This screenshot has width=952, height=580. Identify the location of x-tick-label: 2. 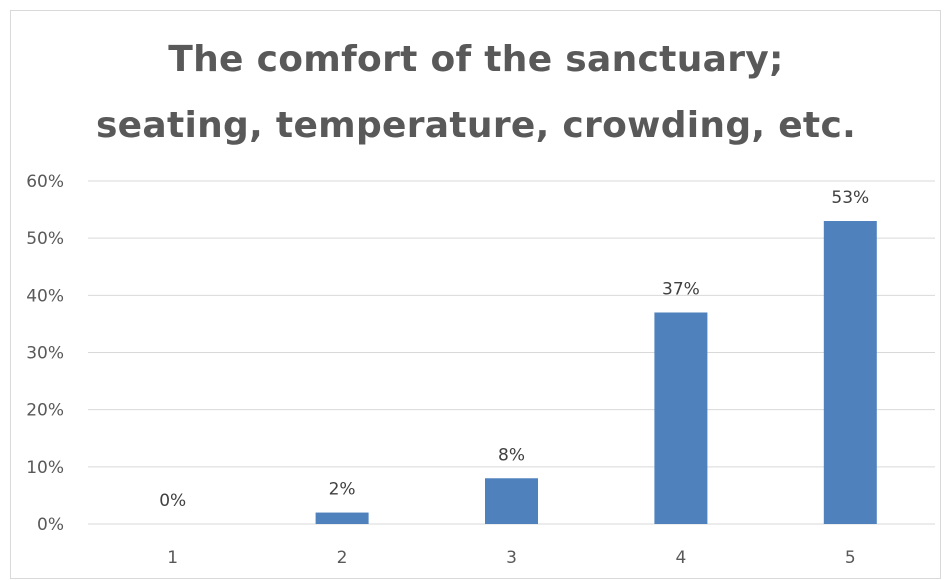
(342, 558).